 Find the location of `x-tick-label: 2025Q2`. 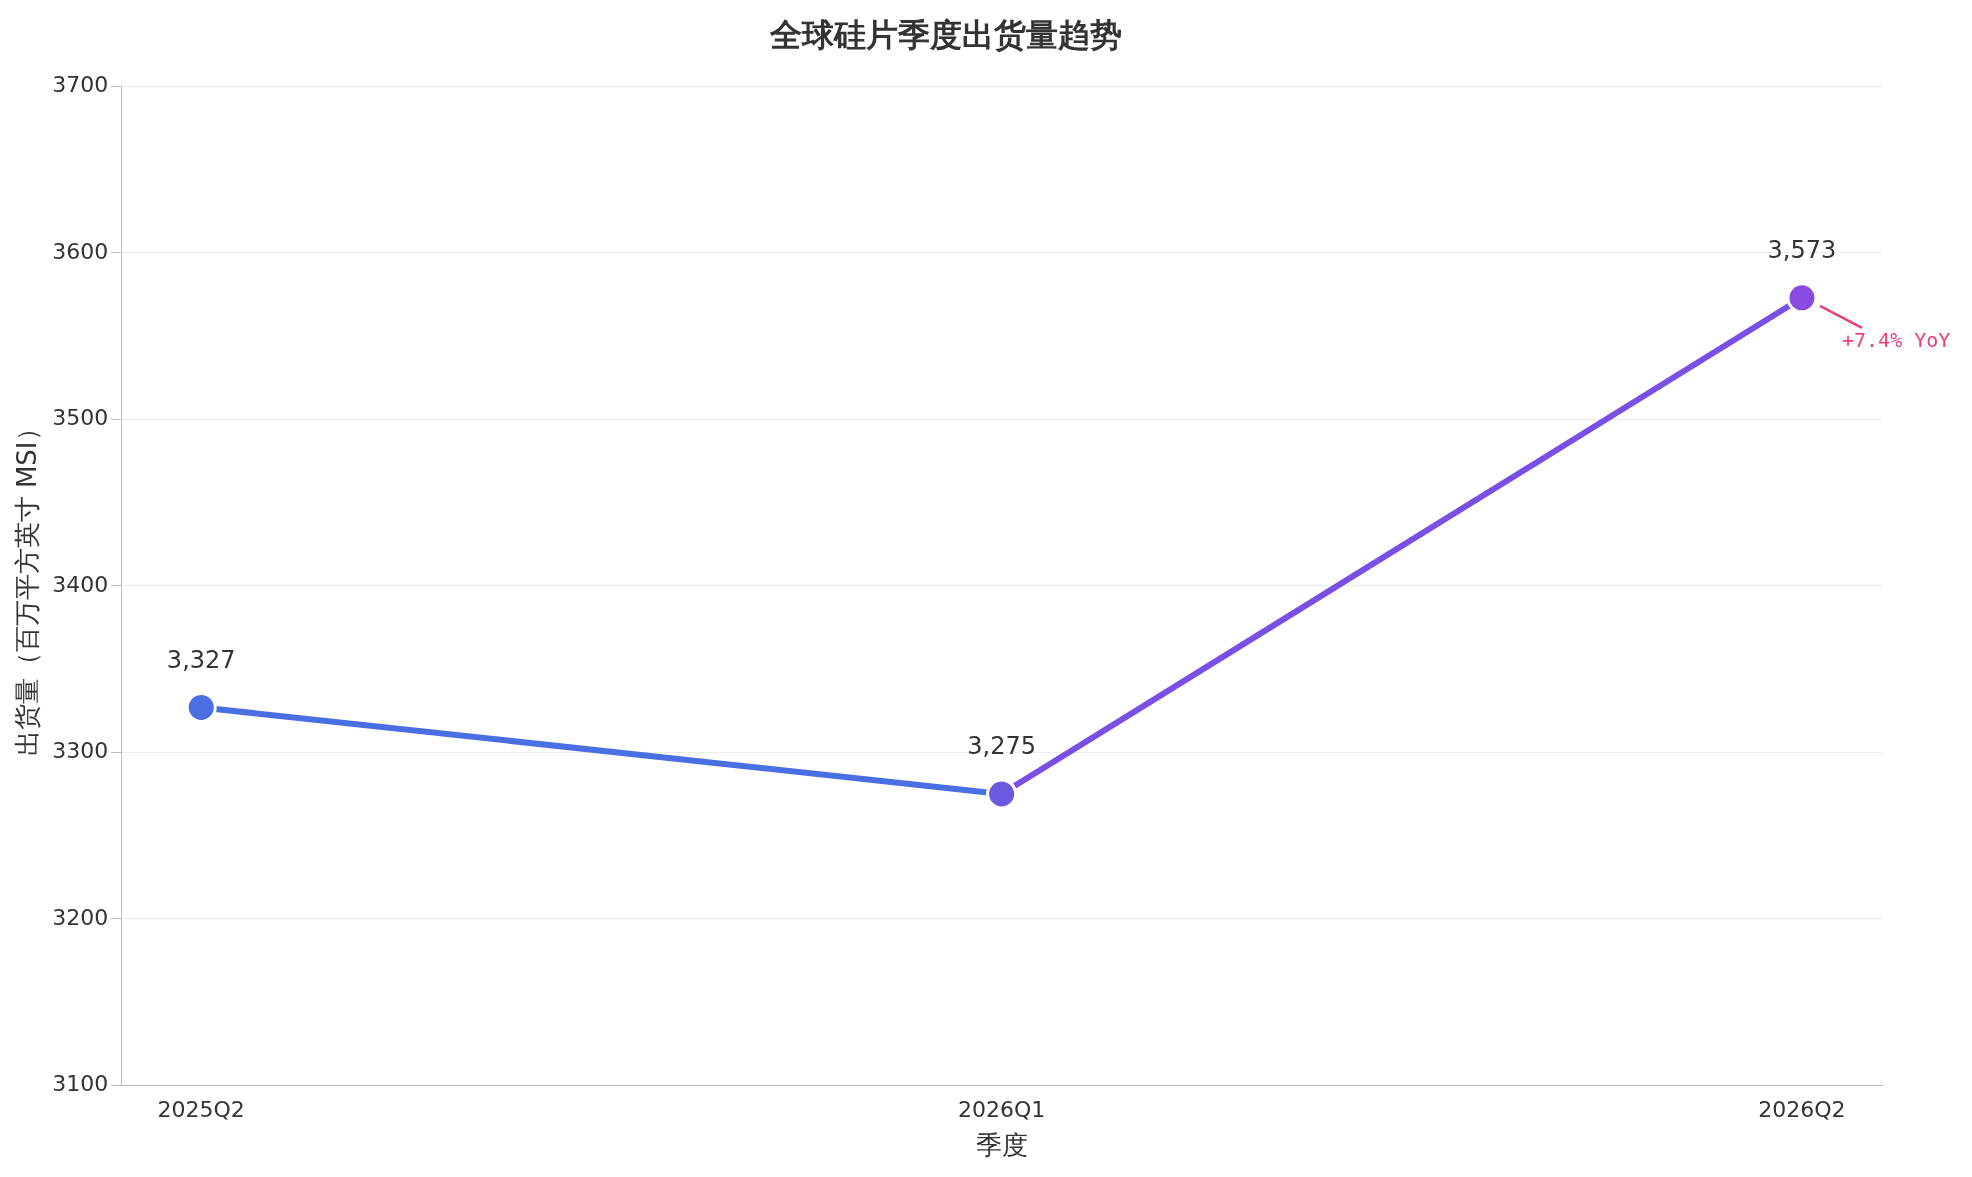

x-tick-label: 2025Q2 is located at coordinates (201, 1110).